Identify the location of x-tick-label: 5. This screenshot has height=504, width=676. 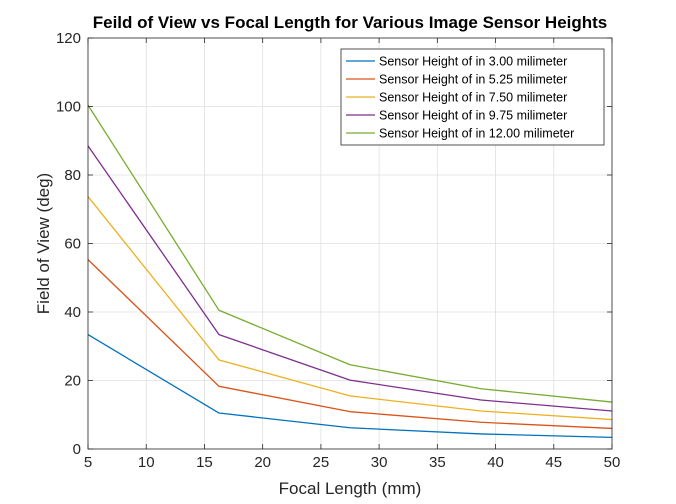
(88, 462).